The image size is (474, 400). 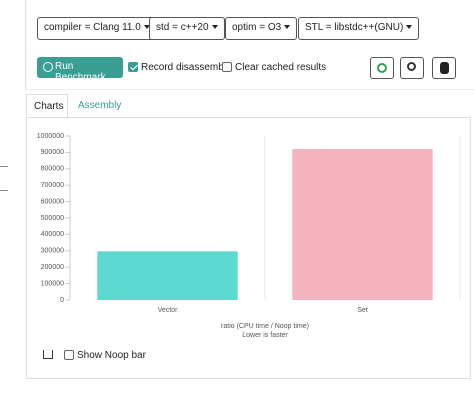 I want to click on noop-label: Show Noop bar, so click(x=111, y=355).